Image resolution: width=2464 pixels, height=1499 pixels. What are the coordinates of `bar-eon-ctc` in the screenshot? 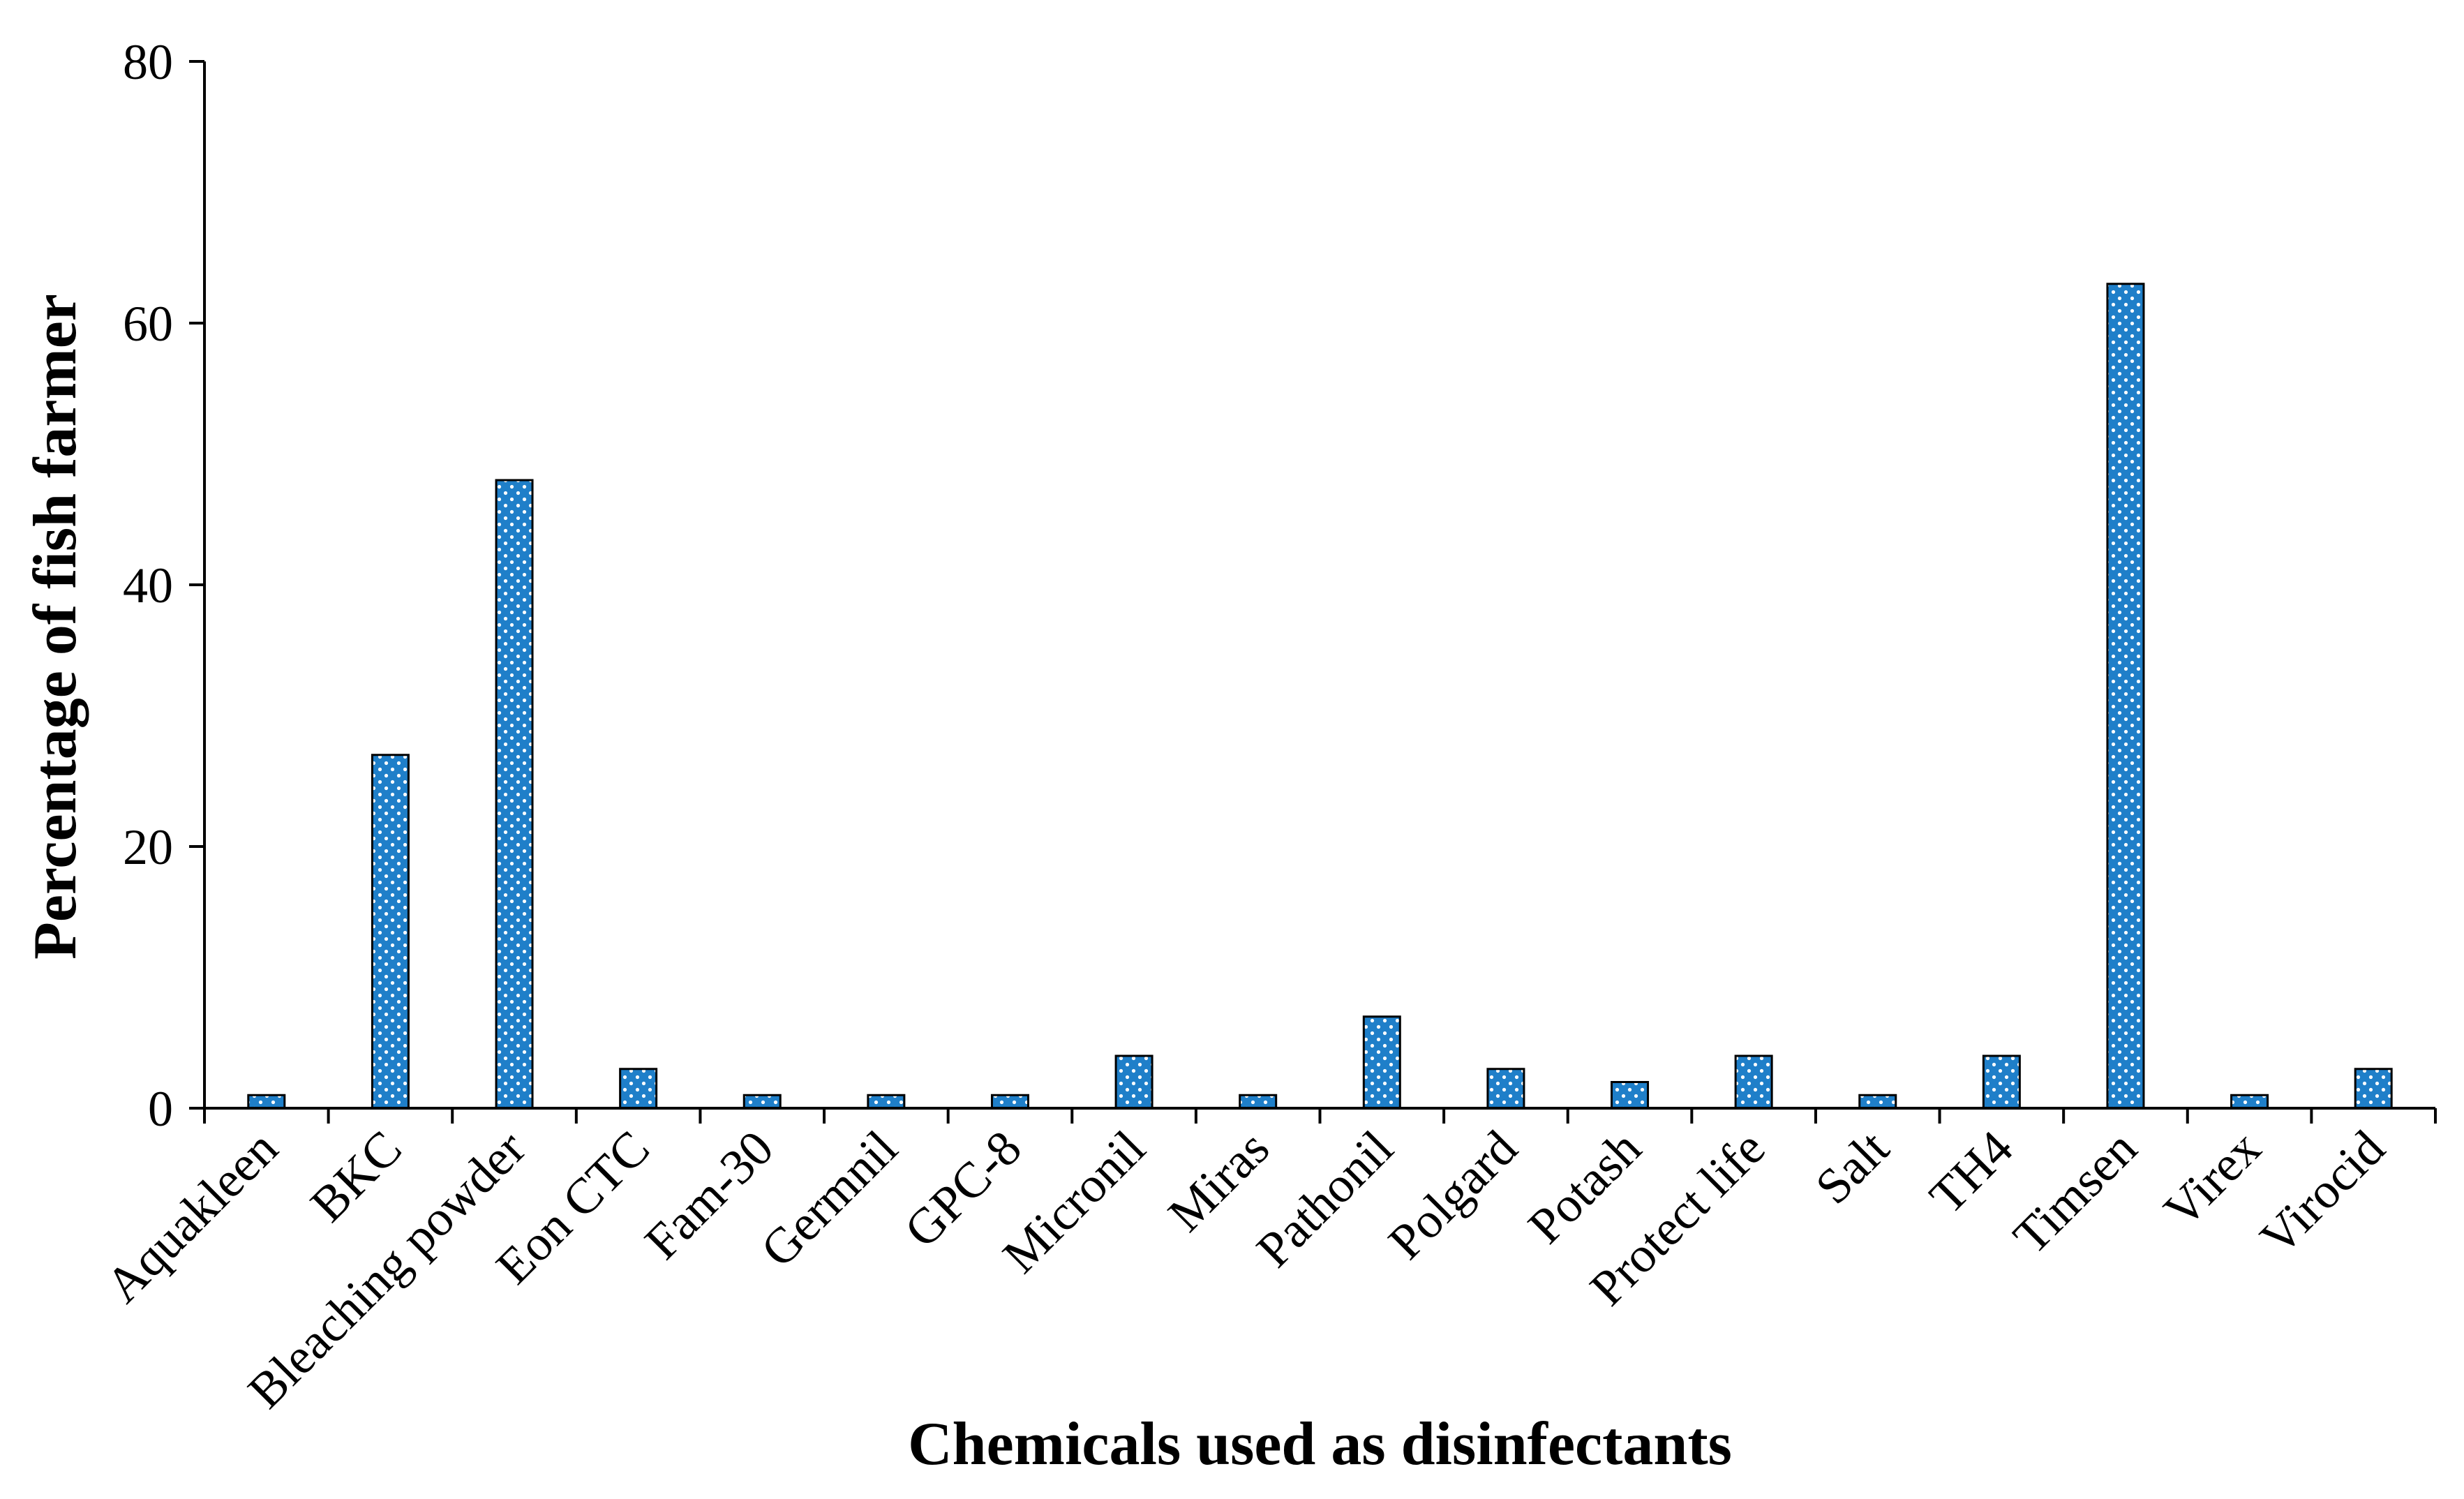 It's located at (638, 1089).